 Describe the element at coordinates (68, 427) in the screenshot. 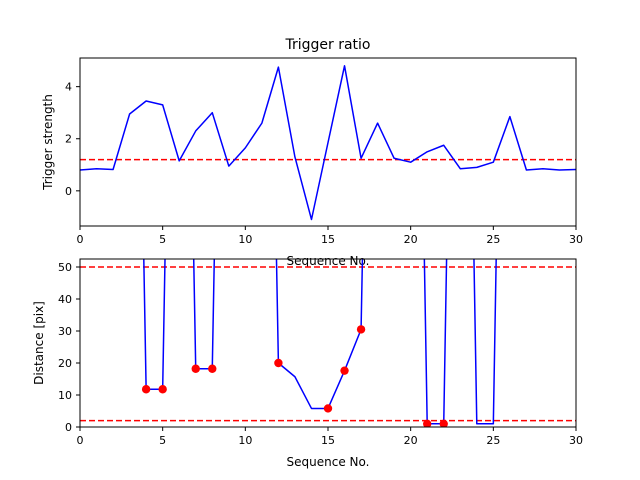

I see `bottom-y-tick-label: 0` at that location.